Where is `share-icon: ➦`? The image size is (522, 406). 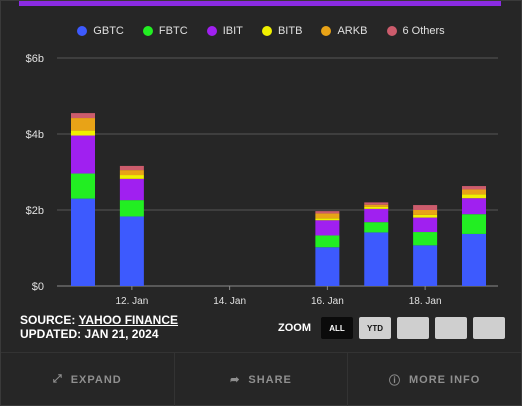
share-icon: ➦ is located at coordinates (235, 380).